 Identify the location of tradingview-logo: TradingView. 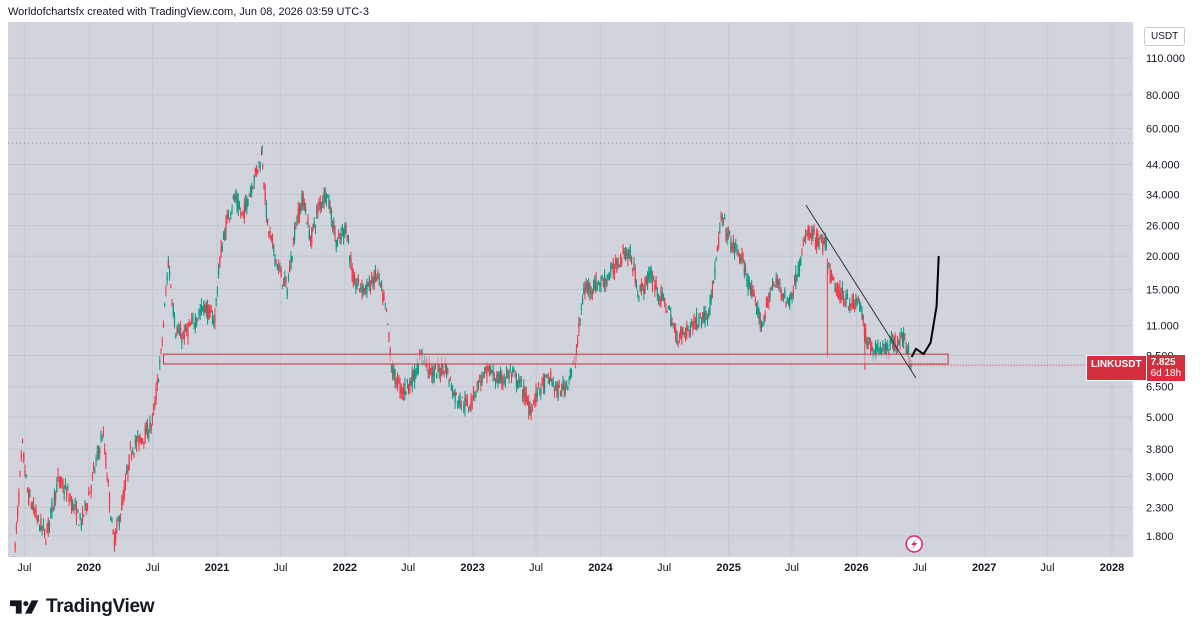
(82, 607).